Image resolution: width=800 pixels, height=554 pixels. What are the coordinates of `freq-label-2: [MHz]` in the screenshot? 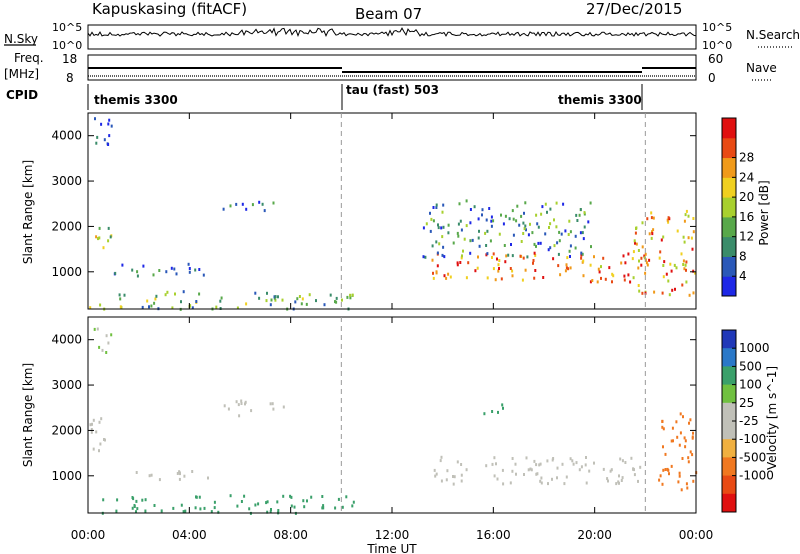 It's located at (21, 74).